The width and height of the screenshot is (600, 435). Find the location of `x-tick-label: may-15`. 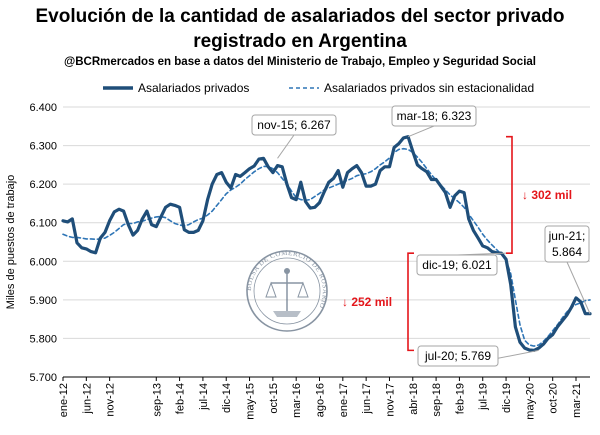

x-tick-label: may-15 is located at coordinates (251, 401).